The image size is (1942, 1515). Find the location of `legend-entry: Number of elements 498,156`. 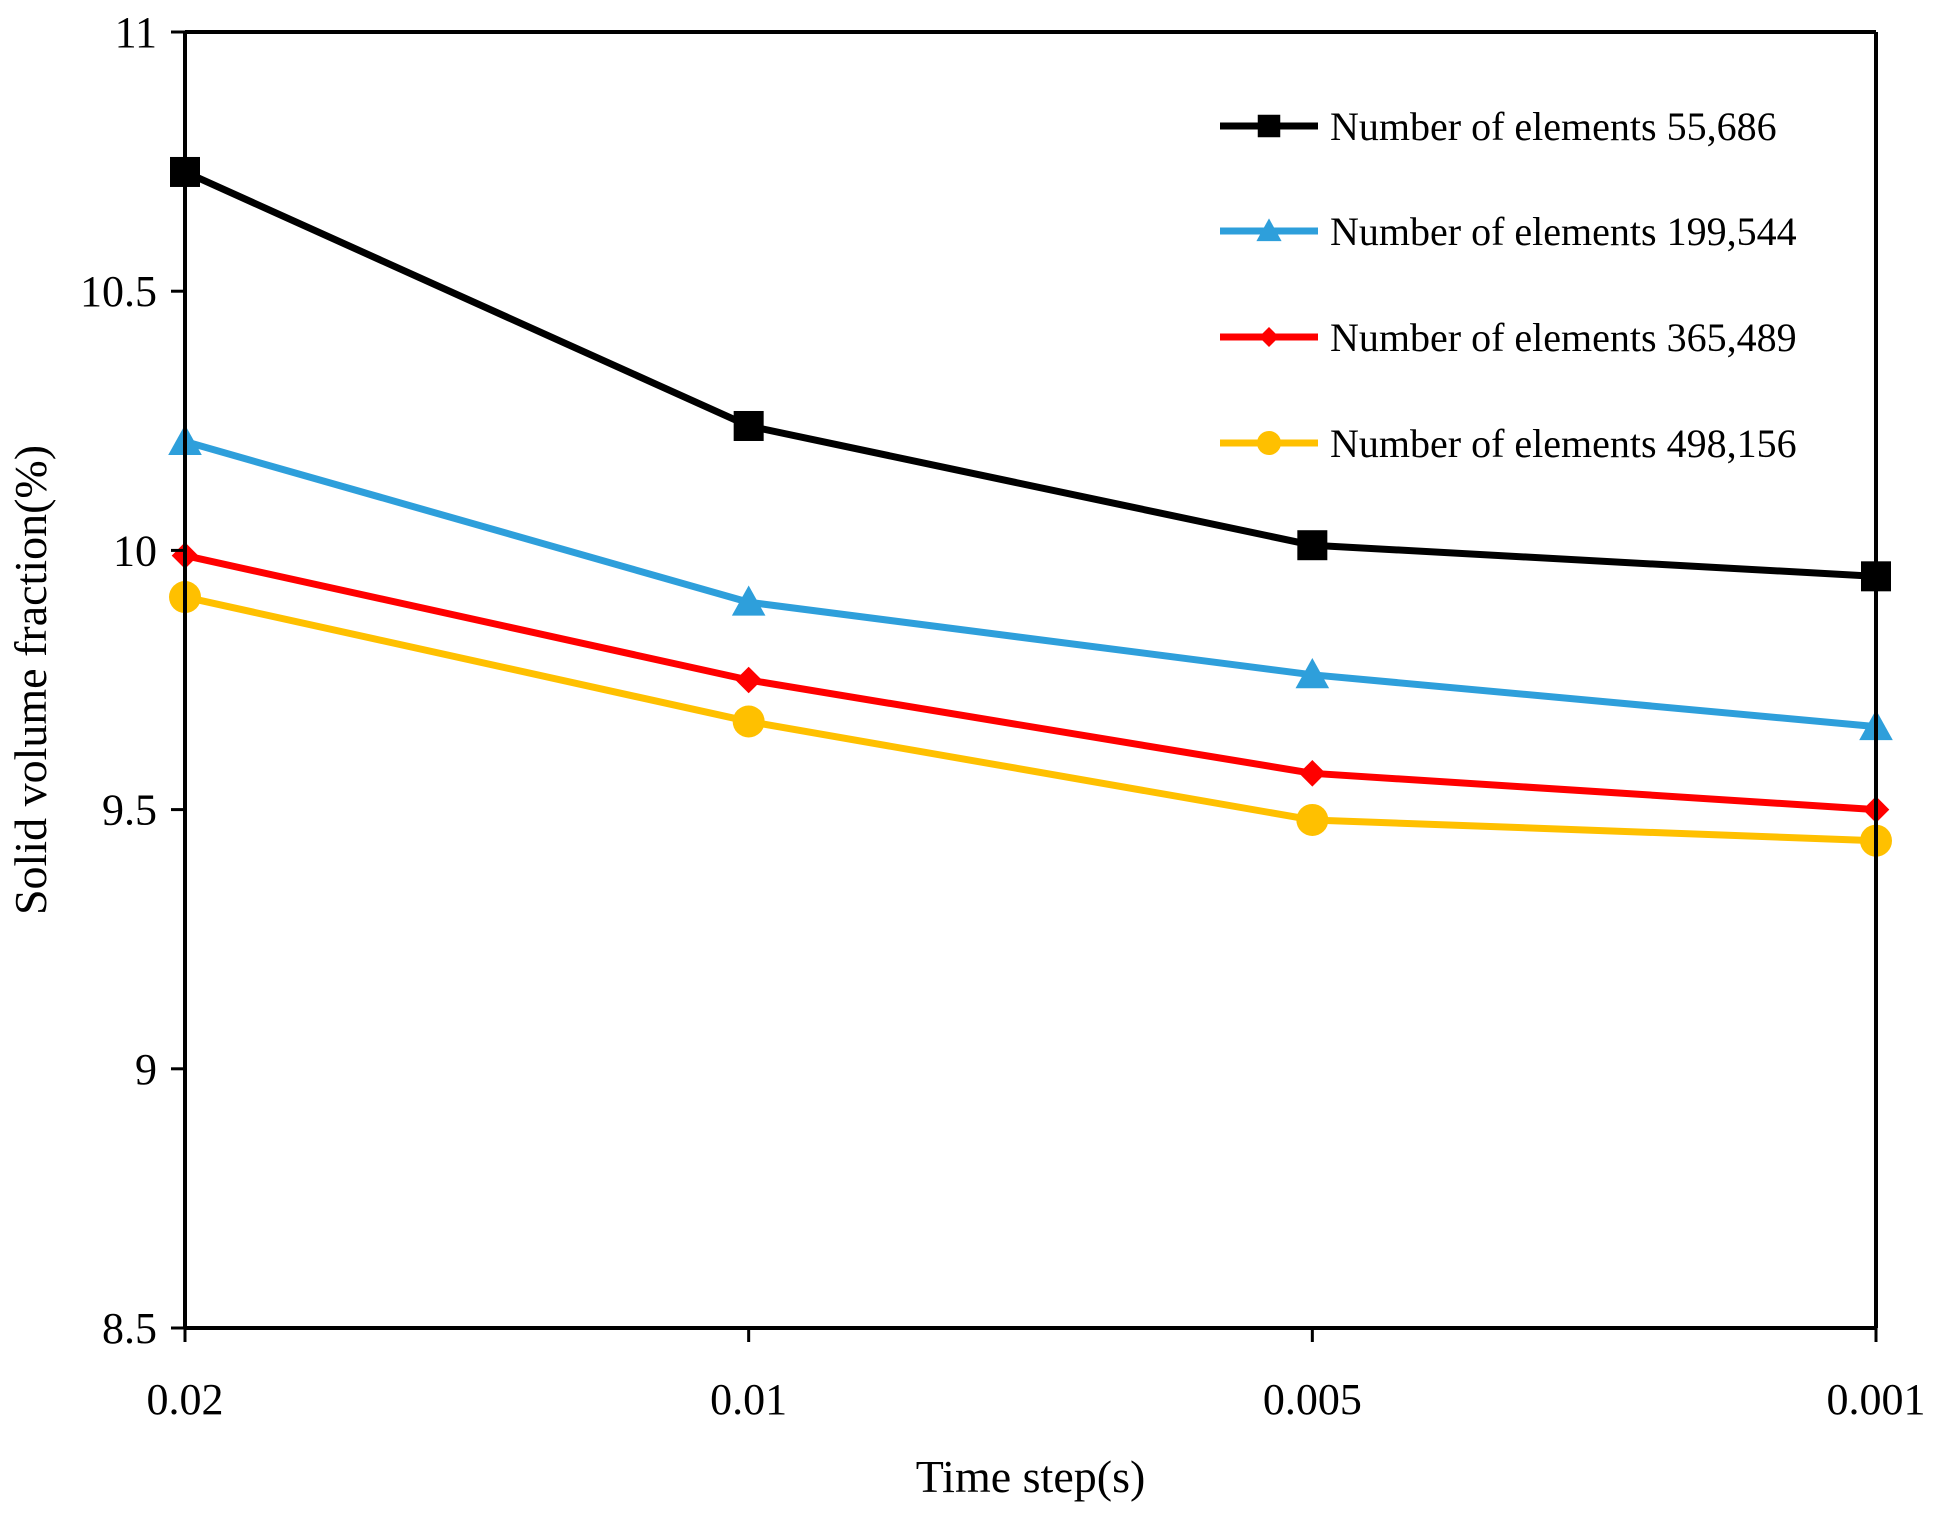

legend-entry: Number of elements 498,156 is located at coordinates (1508, 443).